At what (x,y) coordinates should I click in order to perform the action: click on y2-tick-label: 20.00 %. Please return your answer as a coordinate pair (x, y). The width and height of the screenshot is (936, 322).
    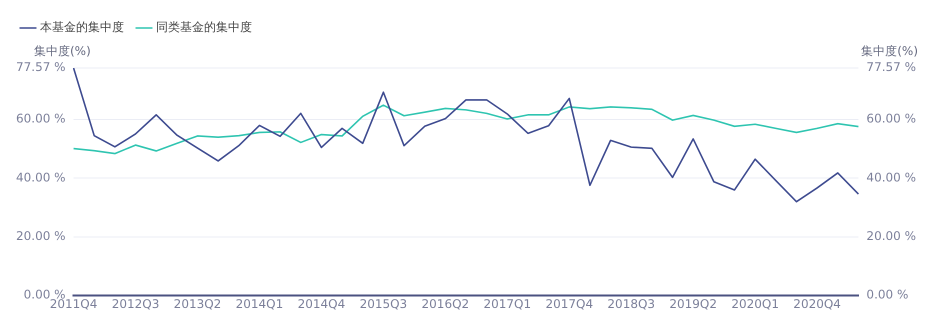
    Looking at the image, I should click on (891, 236).